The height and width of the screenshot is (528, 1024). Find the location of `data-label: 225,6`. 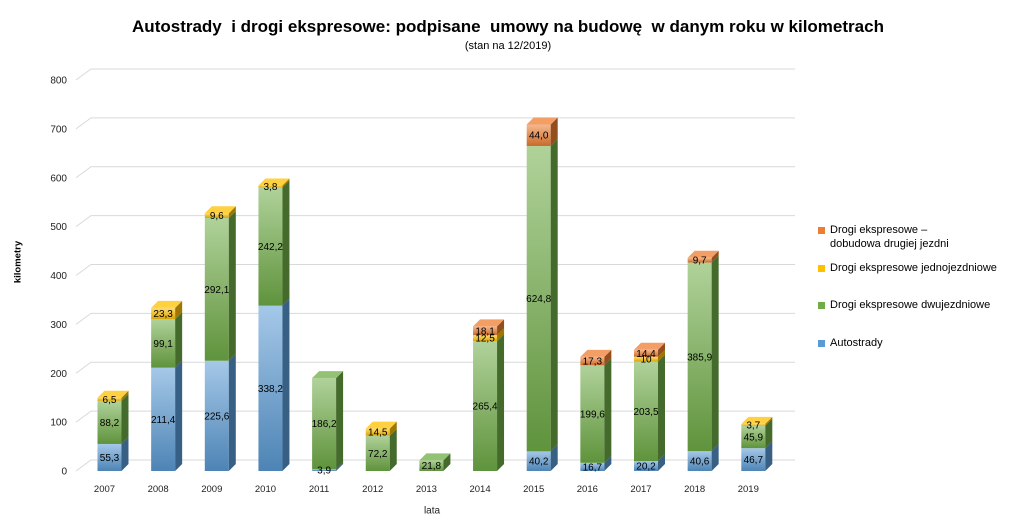

data-label: 225,6 is located at coordinates (216, 416).